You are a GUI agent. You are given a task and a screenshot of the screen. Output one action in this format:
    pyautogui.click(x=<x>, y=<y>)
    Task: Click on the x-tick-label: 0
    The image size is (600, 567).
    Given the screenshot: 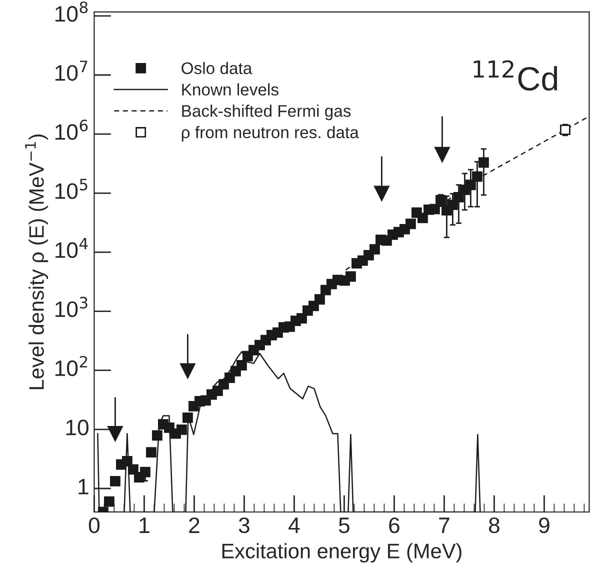 What is the action you would take?
    pyautogui.click(x=94, y=525)
    